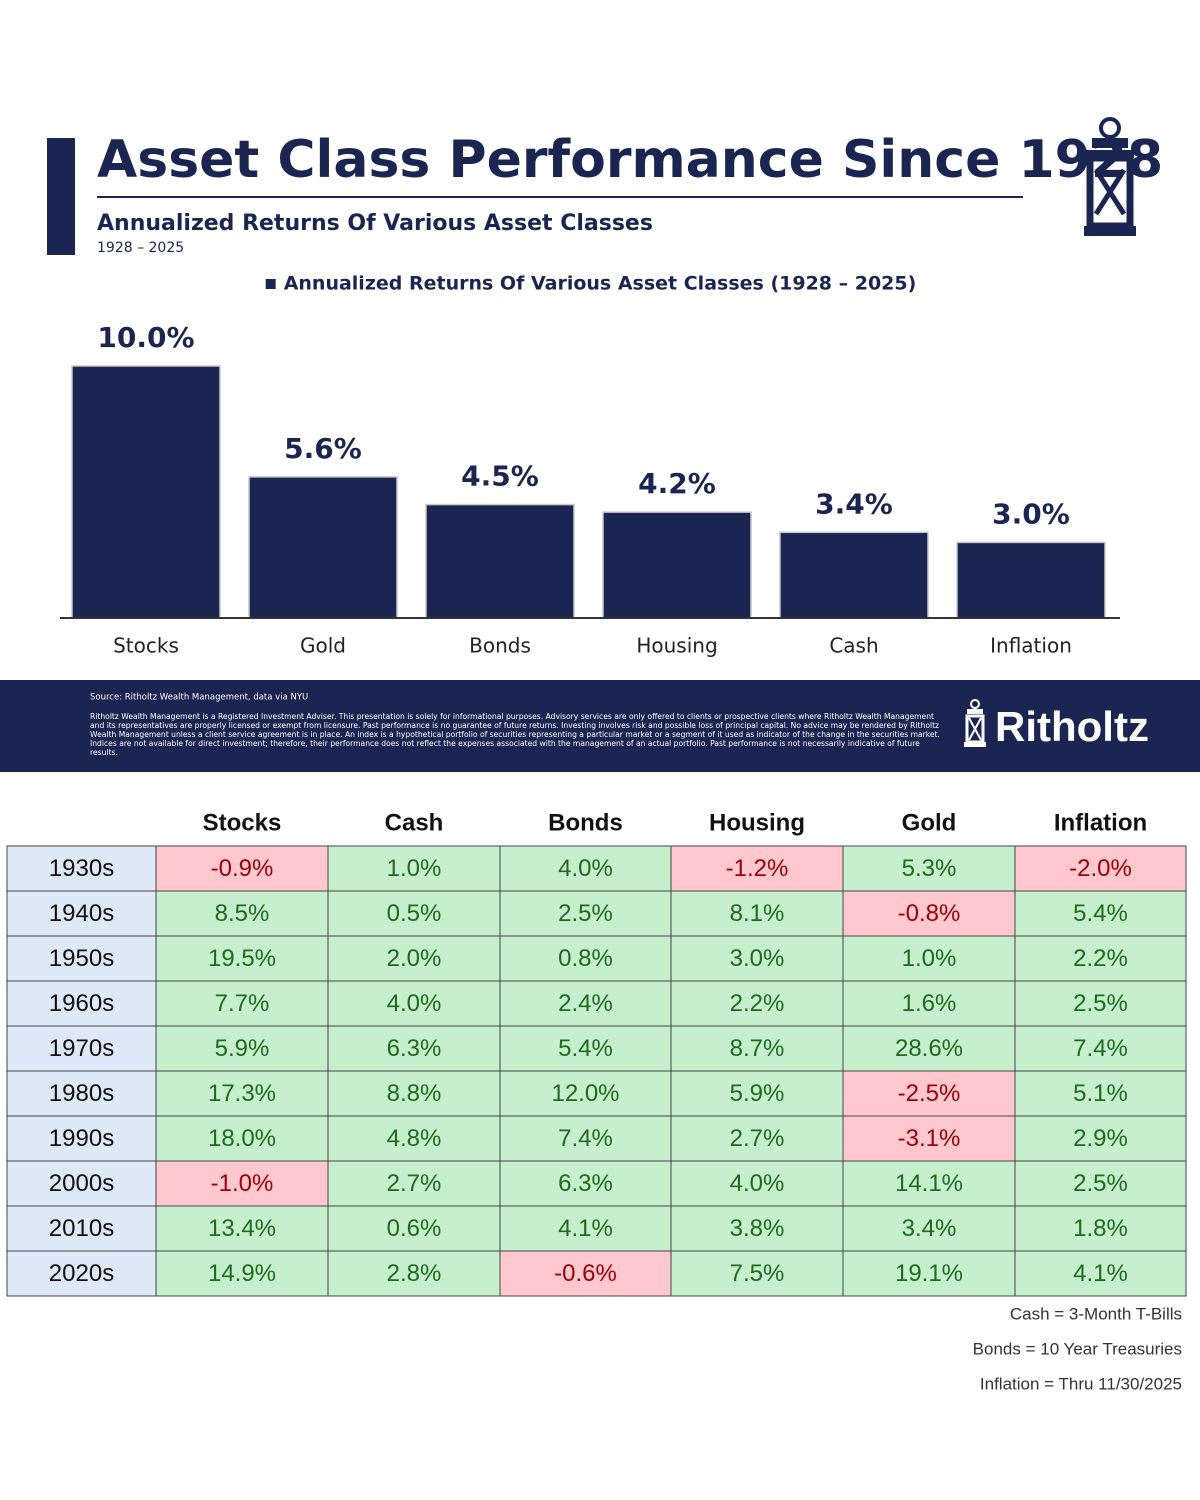  I want to click on cell-value: -1.2%, so click(757, 868).